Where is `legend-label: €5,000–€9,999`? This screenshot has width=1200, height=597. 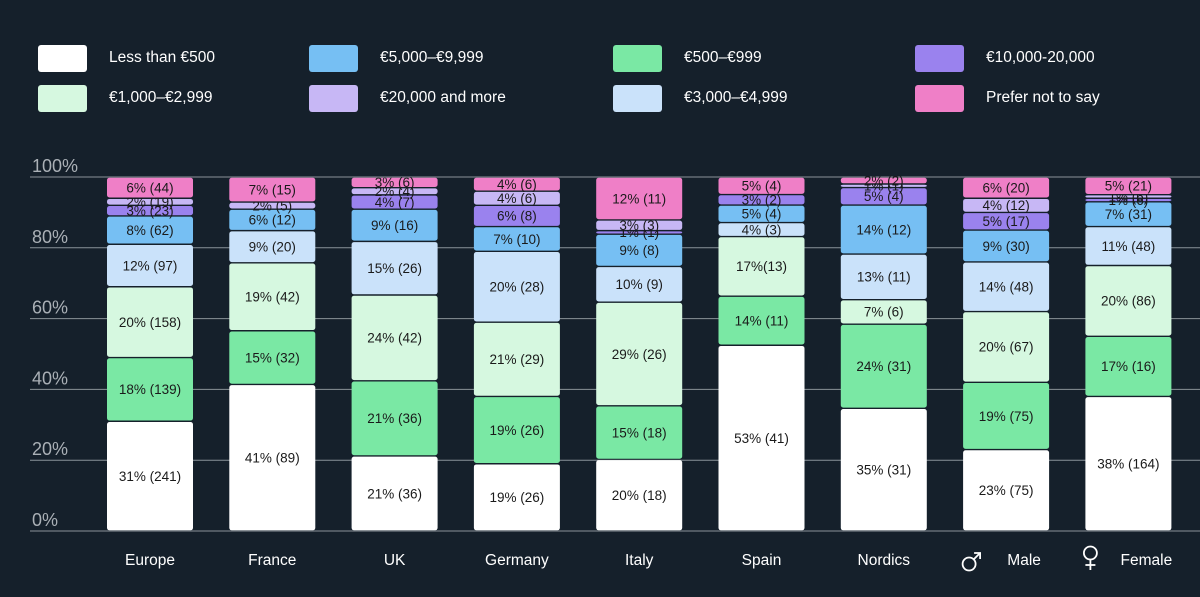
legend-label: €5,000–€9,999 is located at coordinates (432, 57).